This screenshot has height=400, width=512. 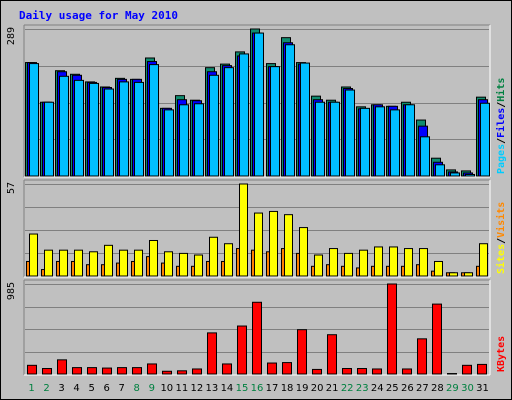 What do you see at coordinates (166, 388) in the screenshot?
I see `x-tick-label-day-10: 10` at bounding box center [166, 388].